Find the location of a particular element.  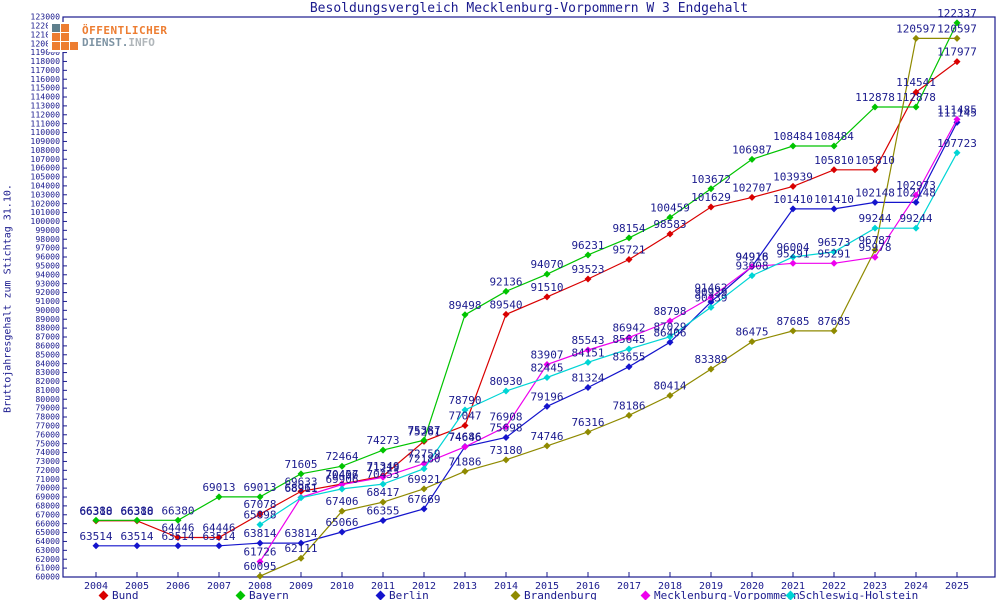

y-tick-label: 77000 is located at coordinates (47, 425).